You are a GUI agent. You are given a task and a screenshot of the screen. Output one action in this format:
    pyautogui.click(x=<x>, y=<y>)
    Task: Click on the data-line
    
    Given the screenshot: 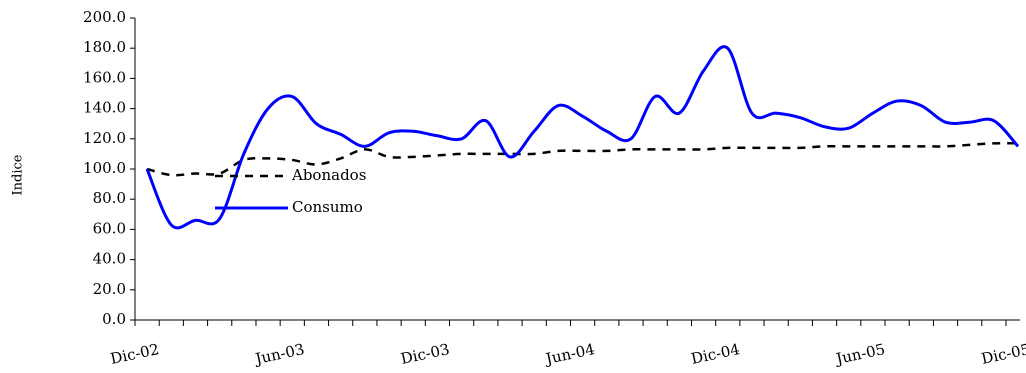 What is the action you would take?
    pyautogui.click(x=582, y=159)
    